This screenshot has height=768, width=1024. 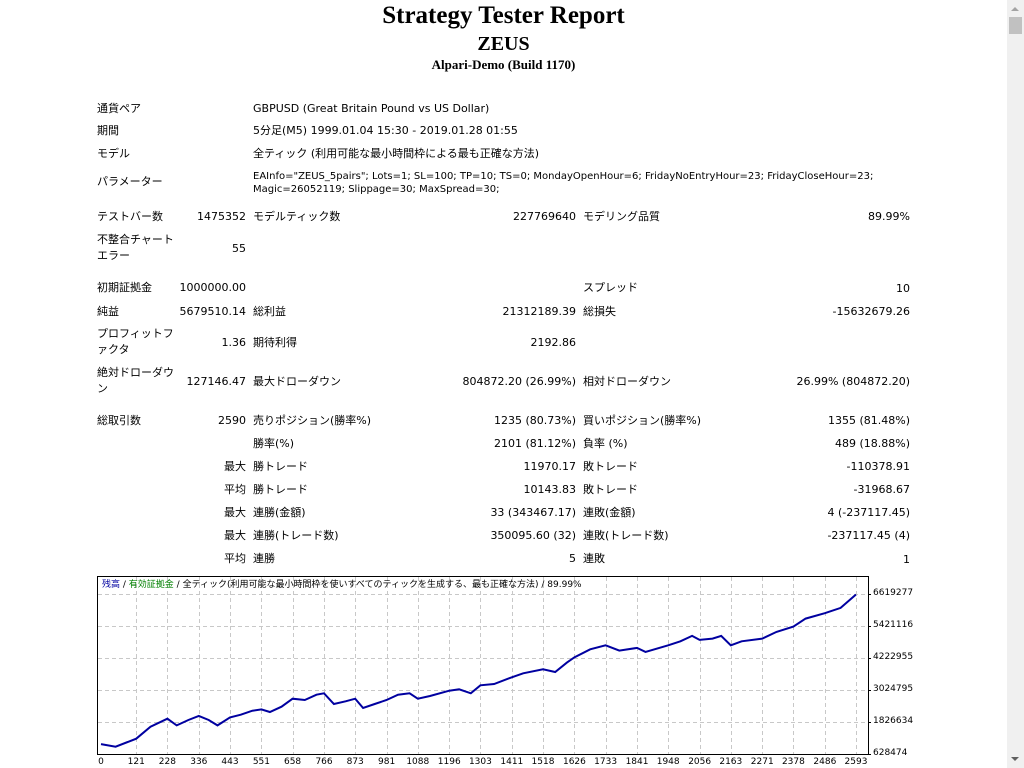 What do you see at coordinates (539, 311) in the screenshot?
I see `gross-profit-value: 21312189.39` at bounding box center [539, 311].